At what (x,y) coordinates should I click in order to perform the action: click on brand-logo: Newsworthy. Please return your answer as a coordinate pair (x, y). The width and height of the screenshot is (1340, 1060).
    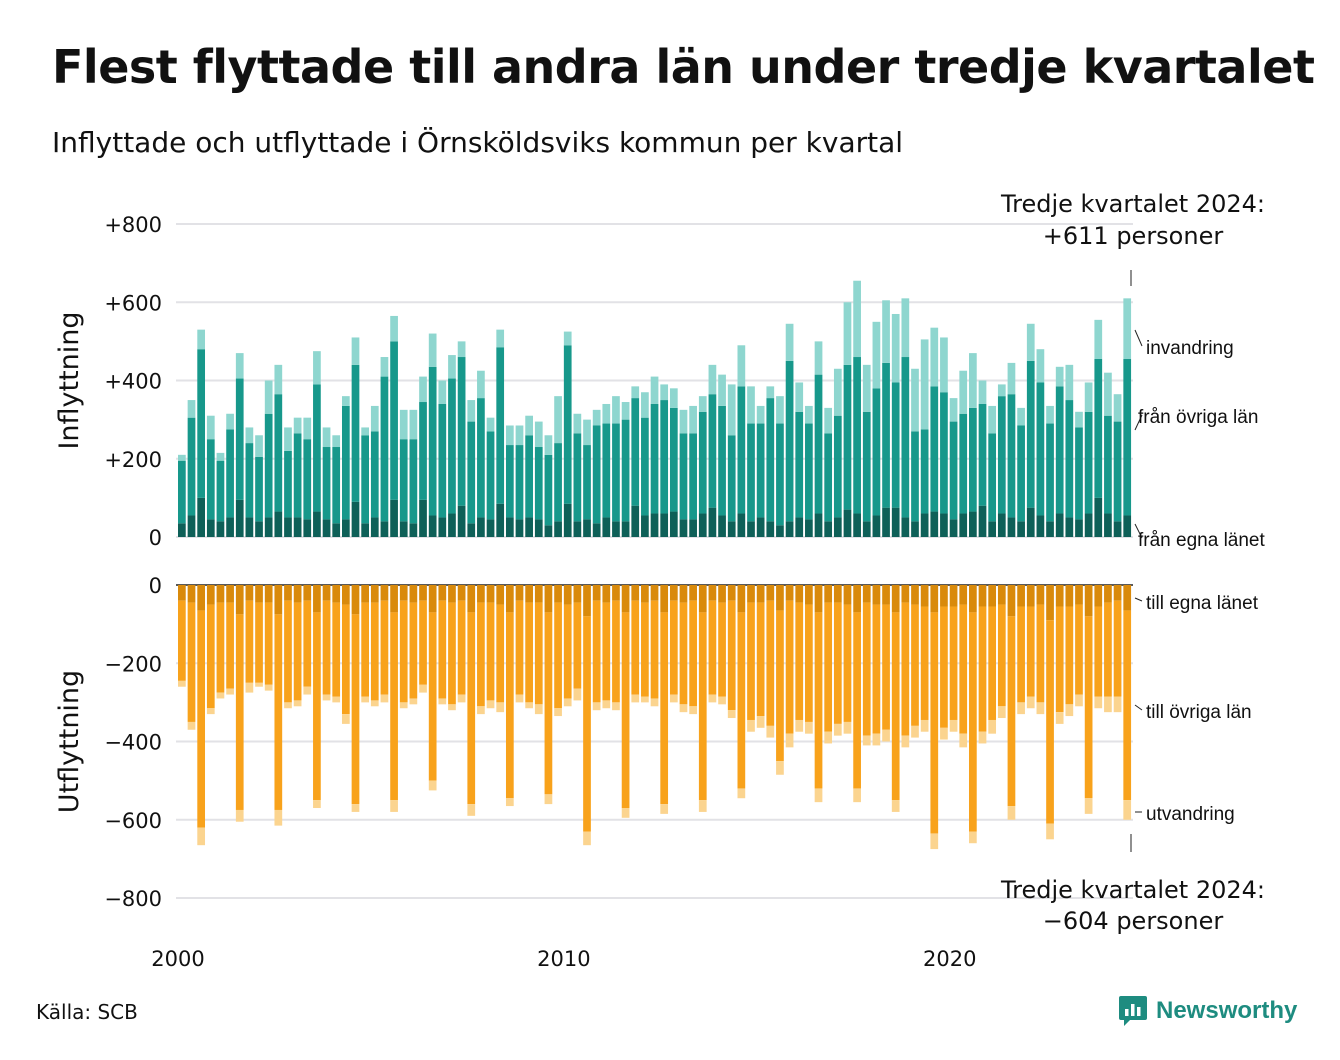
    Looking at the image, I should click on (1207, 1011).